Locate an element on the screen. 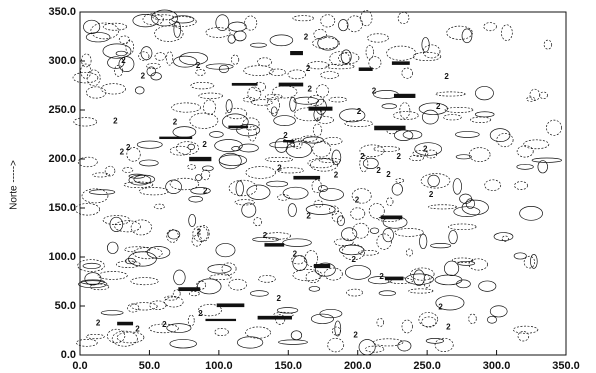 This screenshot has height=373, width=596. y-tick-label: 150.0 is located at coordinates (62, 208).